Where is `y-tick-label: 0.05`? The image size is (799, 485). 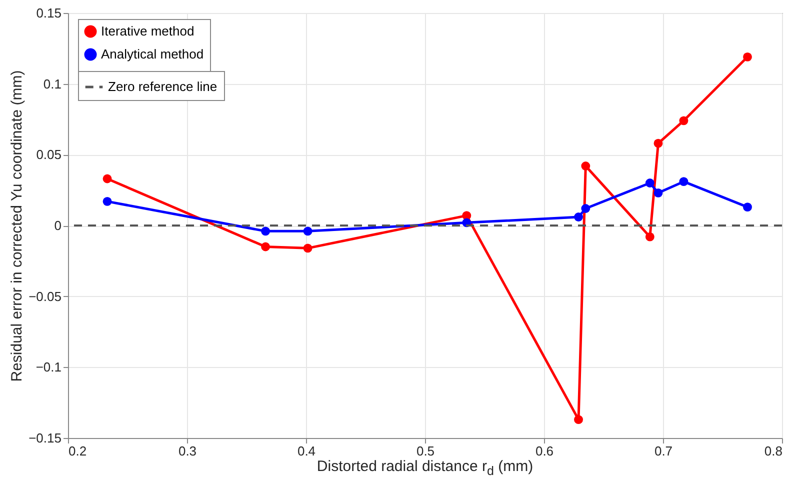
y-tick-label: 0.05 is located at coordinates (49, 154).